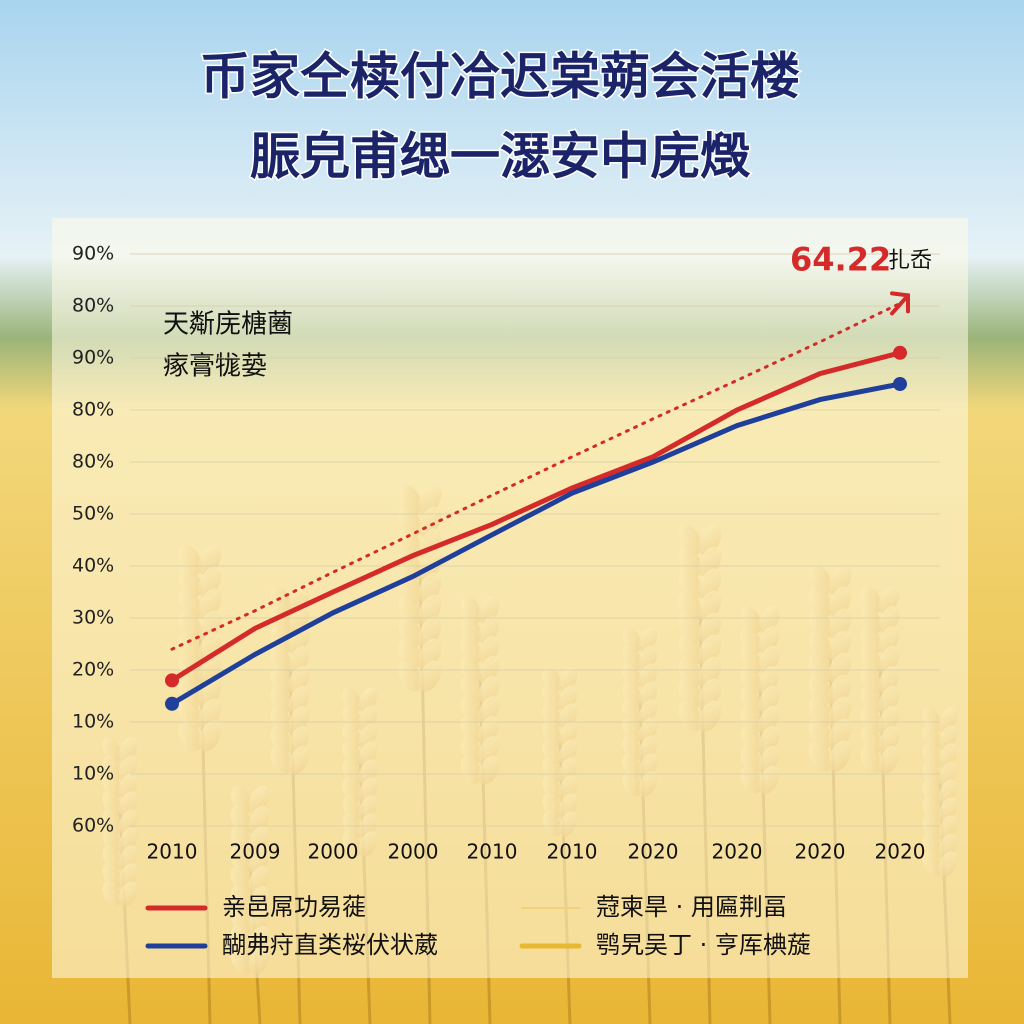 The width and height of the screenshot is (1024, 1024). Describe the element at coordinates (691, 907) in the screenshot. I see `legend-label: 蒄柬旱 · 用匾荆畐` at that location.